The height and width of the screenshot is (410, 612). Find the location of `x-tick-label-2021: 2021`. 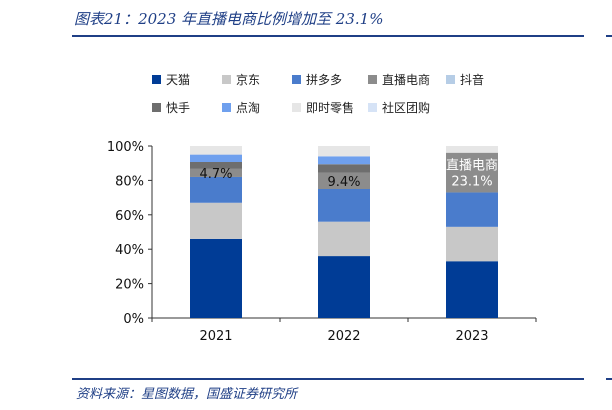

x-tick-label-2021: 2021 is located at coordinates (215, 336).